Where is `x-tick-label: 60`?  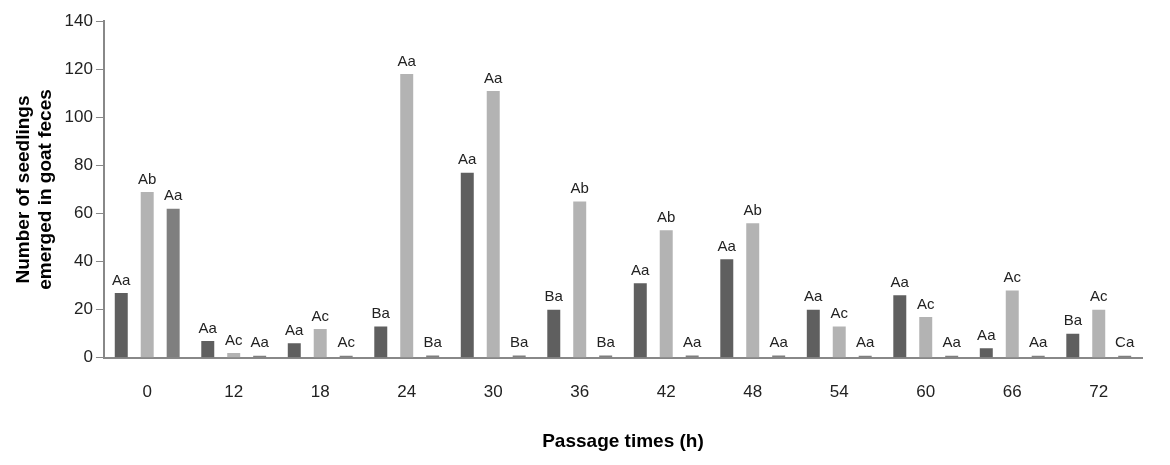 x-tick-label: 60 is located at coordinates (926, 391).